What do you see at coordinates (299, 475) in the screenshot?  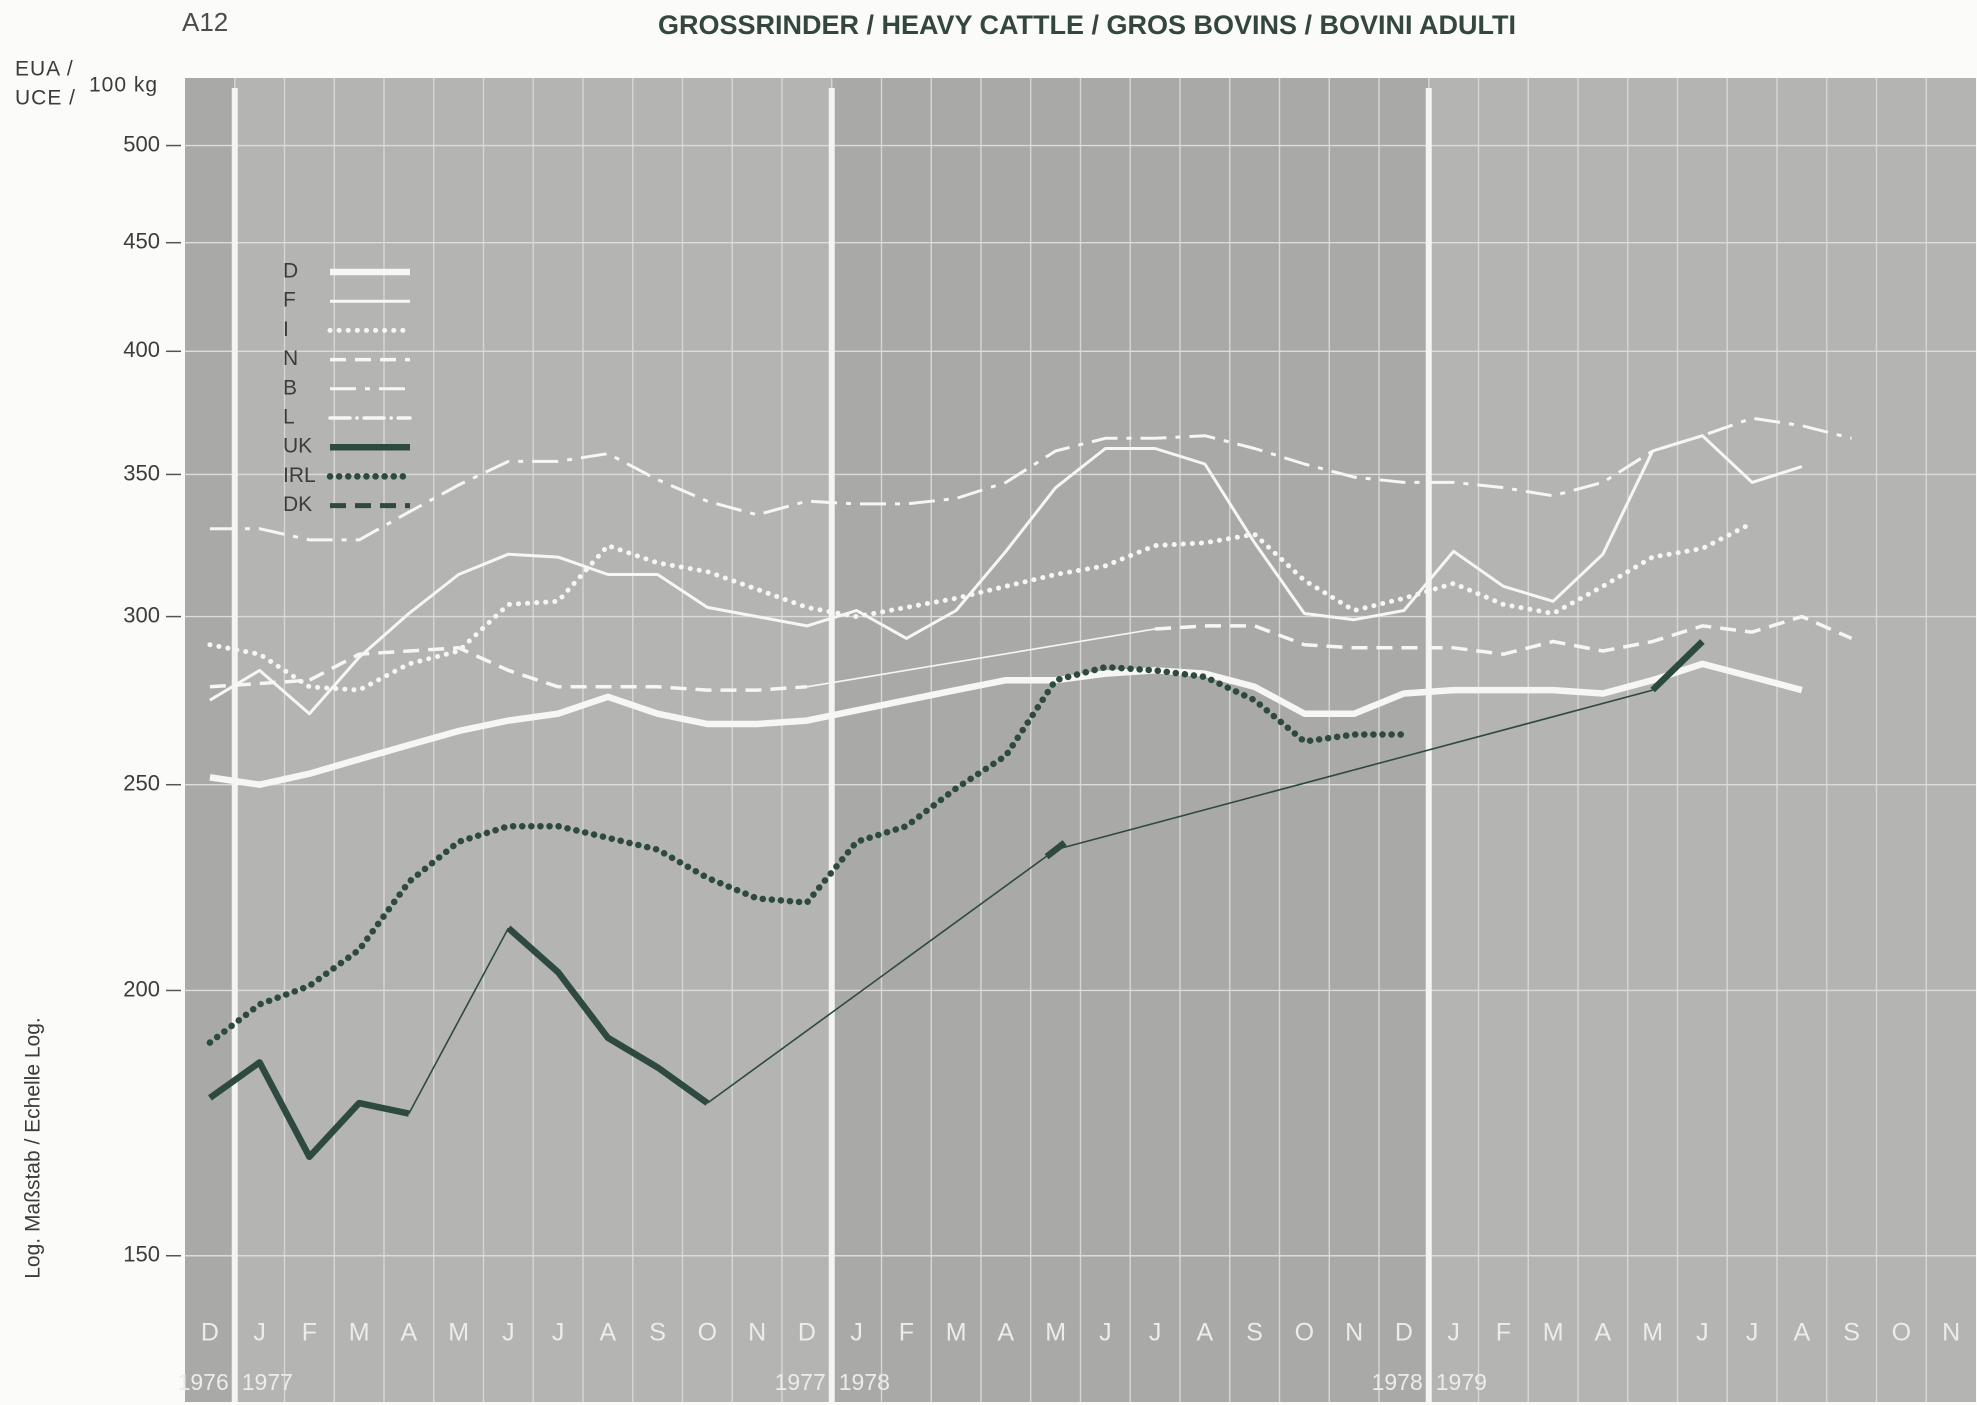 I see `legend-label: IRL` at bounding box center [299, 475].